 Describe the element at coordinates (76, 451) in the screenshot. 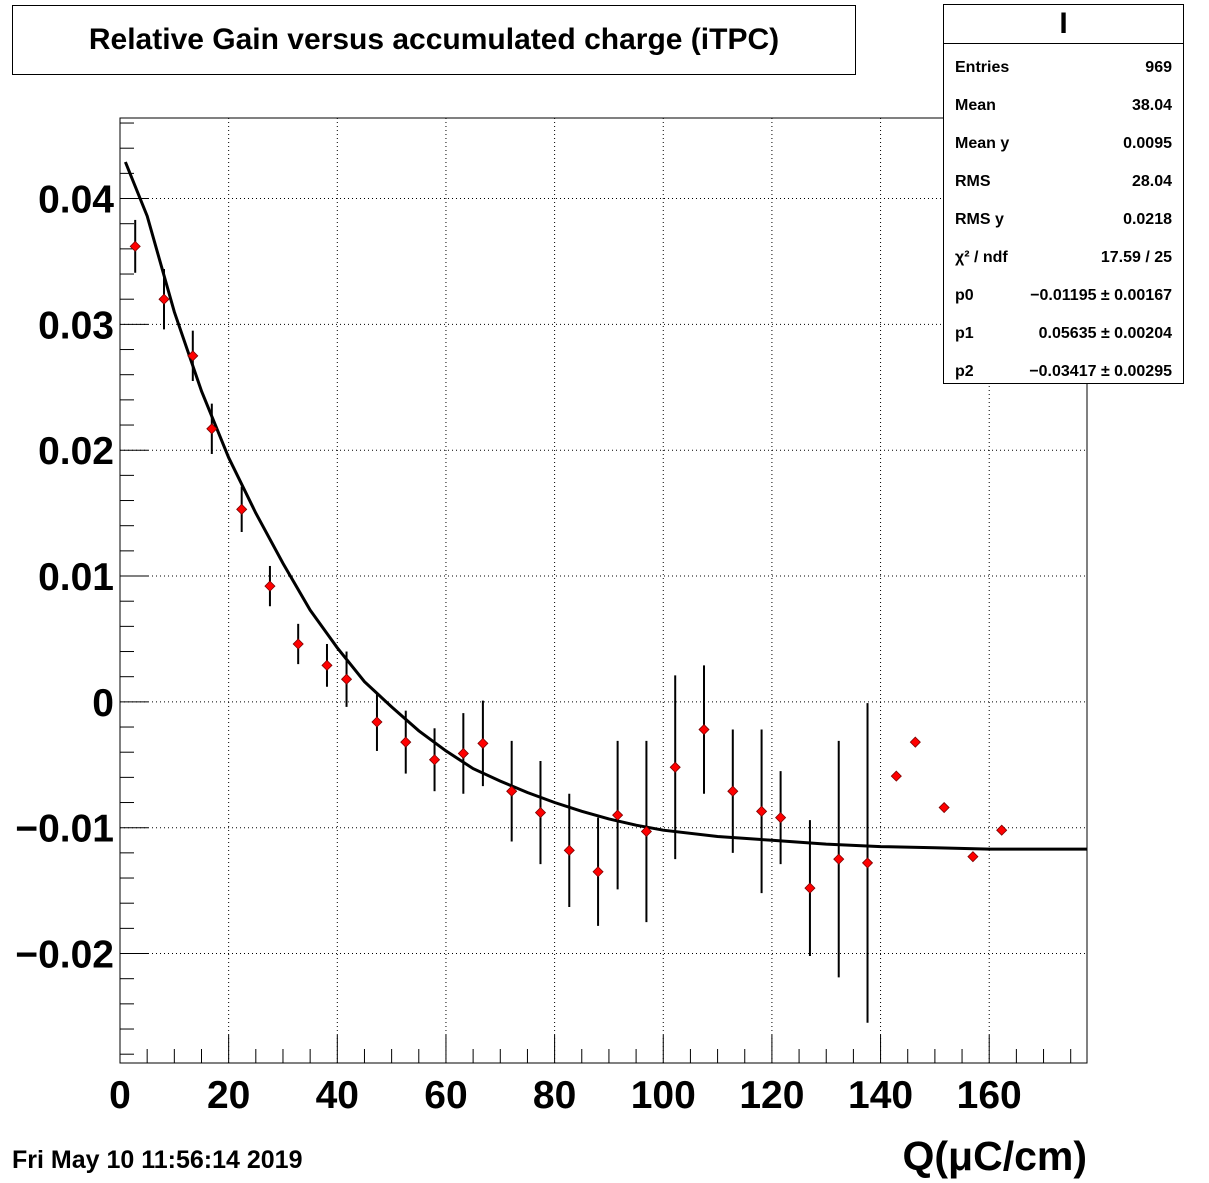

I see `y-tick-label: 0.02` at that location.